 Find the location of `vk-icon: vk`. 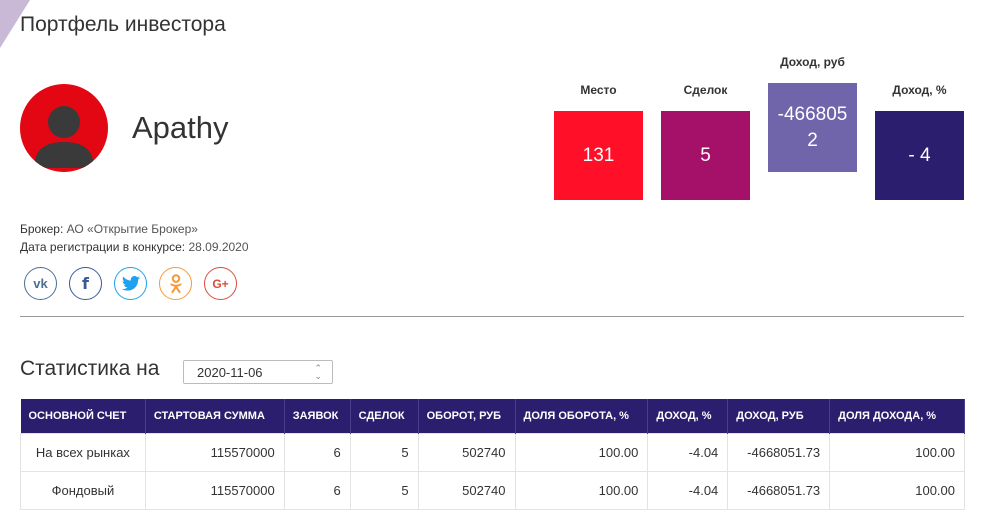

vk-icon: vk is located at coordinates (40, 283).